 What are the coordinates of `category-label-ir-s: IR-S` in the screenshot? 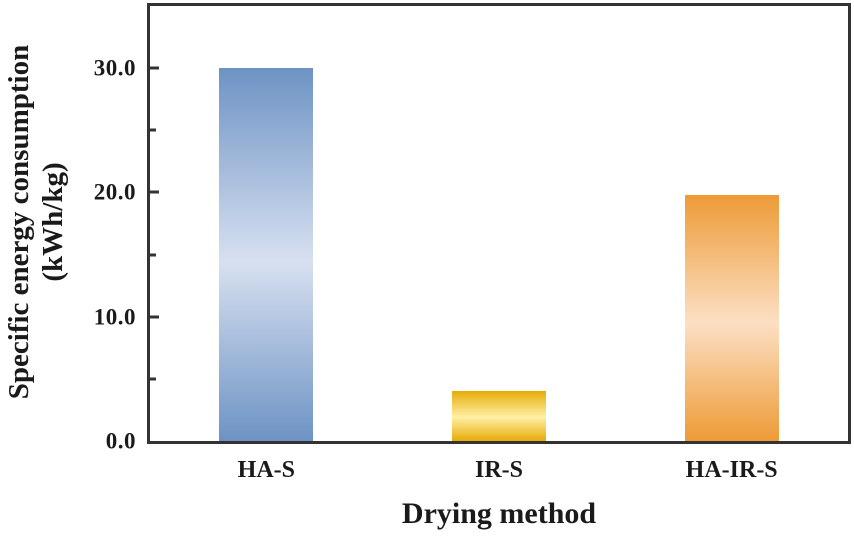 It's located at (499, 470).